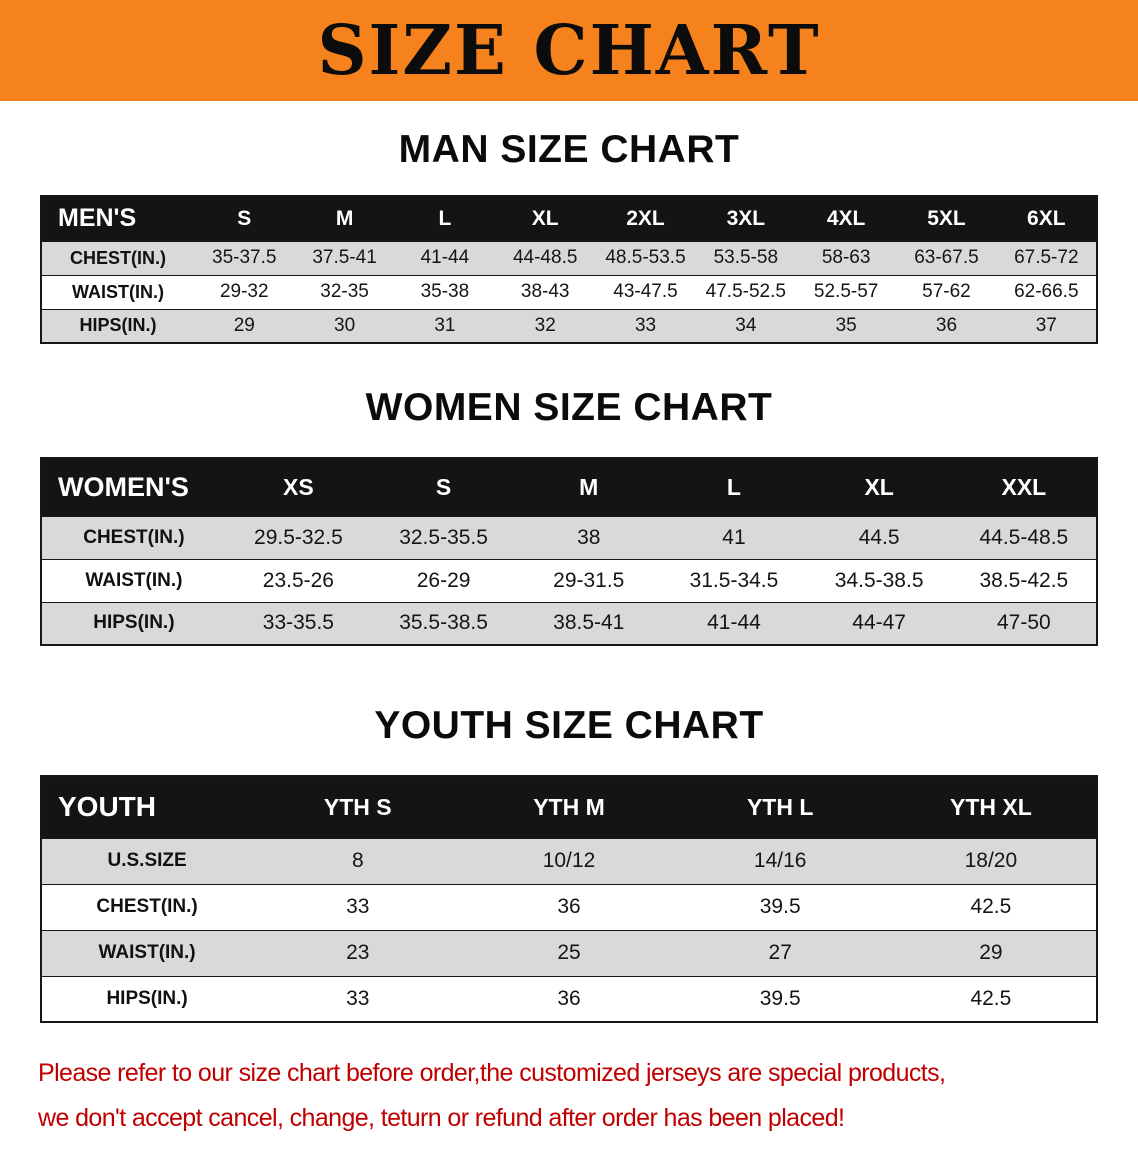 The image size is (1138, 1164). I want to click on page-title: SIZE CHART, so click(569, 50).